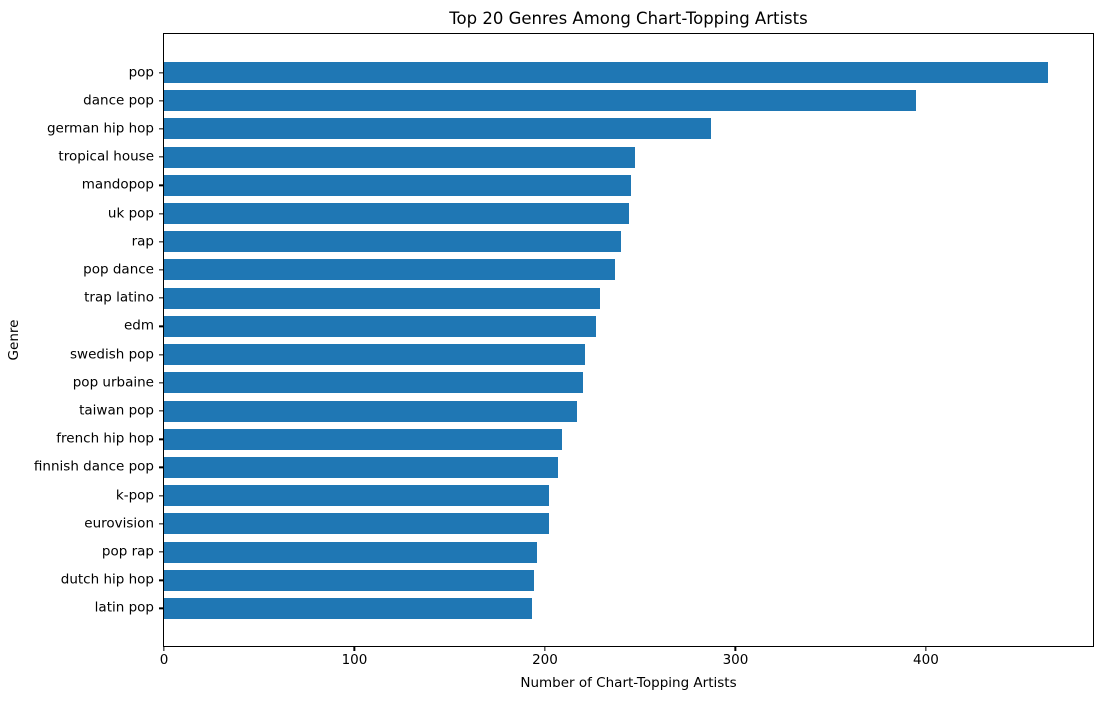  What do you see at coordinates (437, 129) in the screenshot?
I see `bar-german-hip-hop` at bounding box center [437, 129].